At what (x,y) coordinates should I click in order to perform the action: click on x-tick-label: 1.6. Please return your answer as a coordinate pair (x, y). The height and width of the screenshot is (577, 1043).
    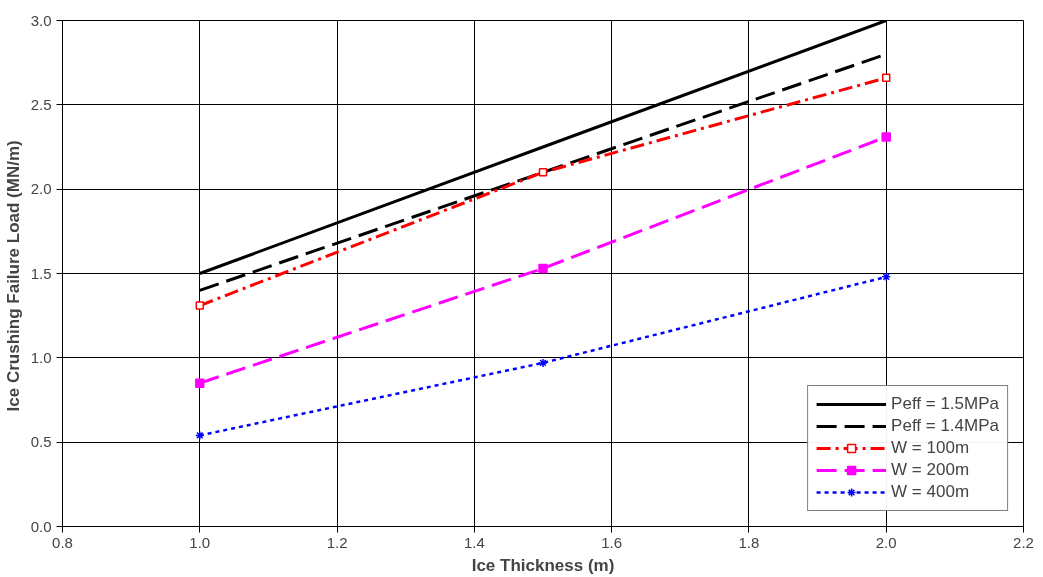
    Looking at the image, I should click on (612, 542).